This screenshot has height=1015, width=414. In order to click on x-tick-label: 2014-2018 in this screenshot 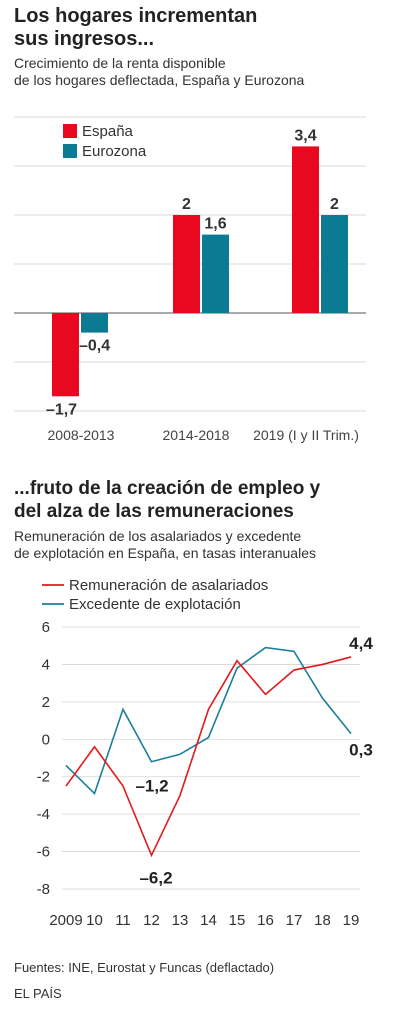, I will do `click(196, 435)`.